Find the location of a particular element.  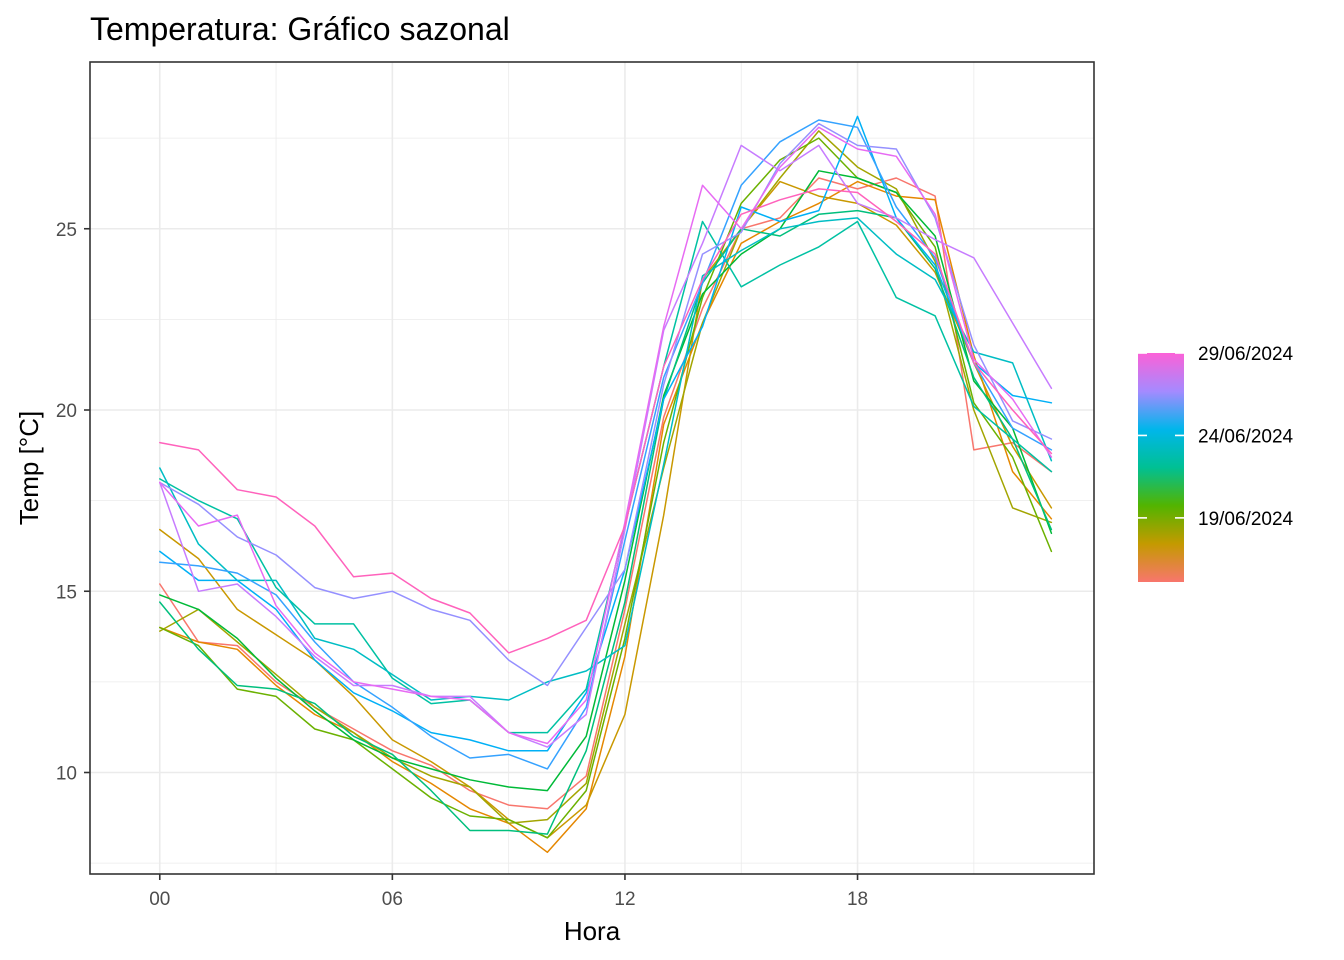

legend-label: 29/06/2024 is located at coordinates (1246, 354).